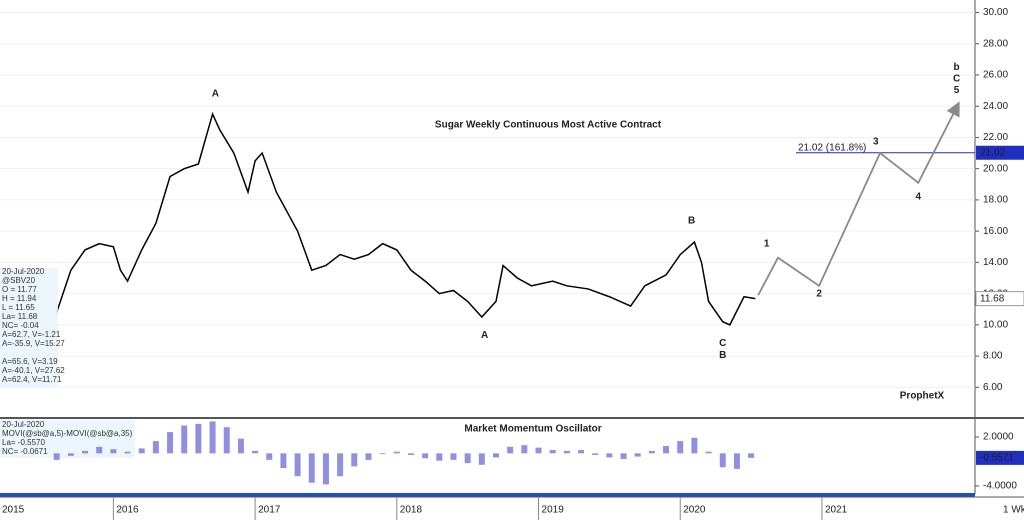  What do you see at coordinates (995, 200) in the screenshot?
I see `y-tick-label: 18.00` at bounding box center [995, 200].